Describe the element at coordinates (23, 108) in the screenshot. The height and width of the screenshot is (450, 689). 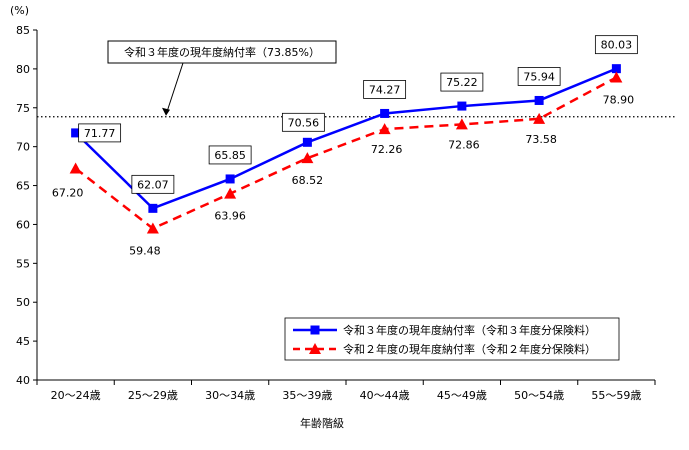
I see `y-tick-label: 75` at that location.